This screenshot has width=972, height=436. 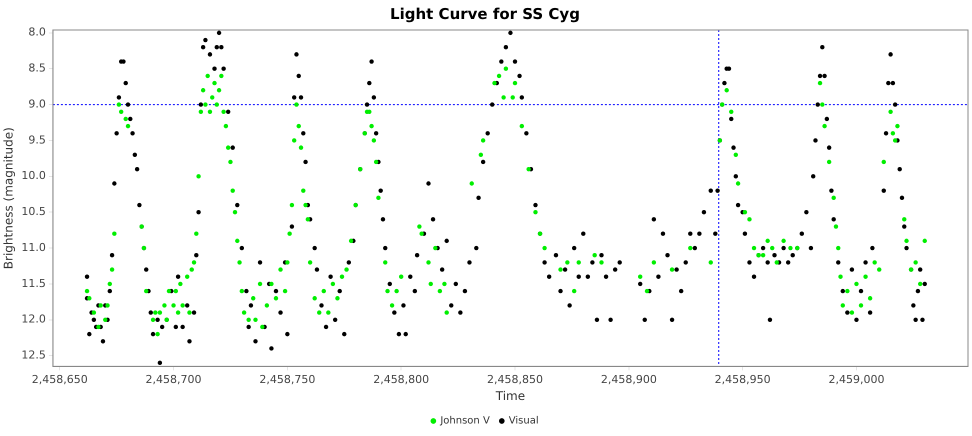 What do you see at coordinates (628, 379) in the screenshot?
I see `x-tick-label: 2,458,900` at bounding box center [628, 379].